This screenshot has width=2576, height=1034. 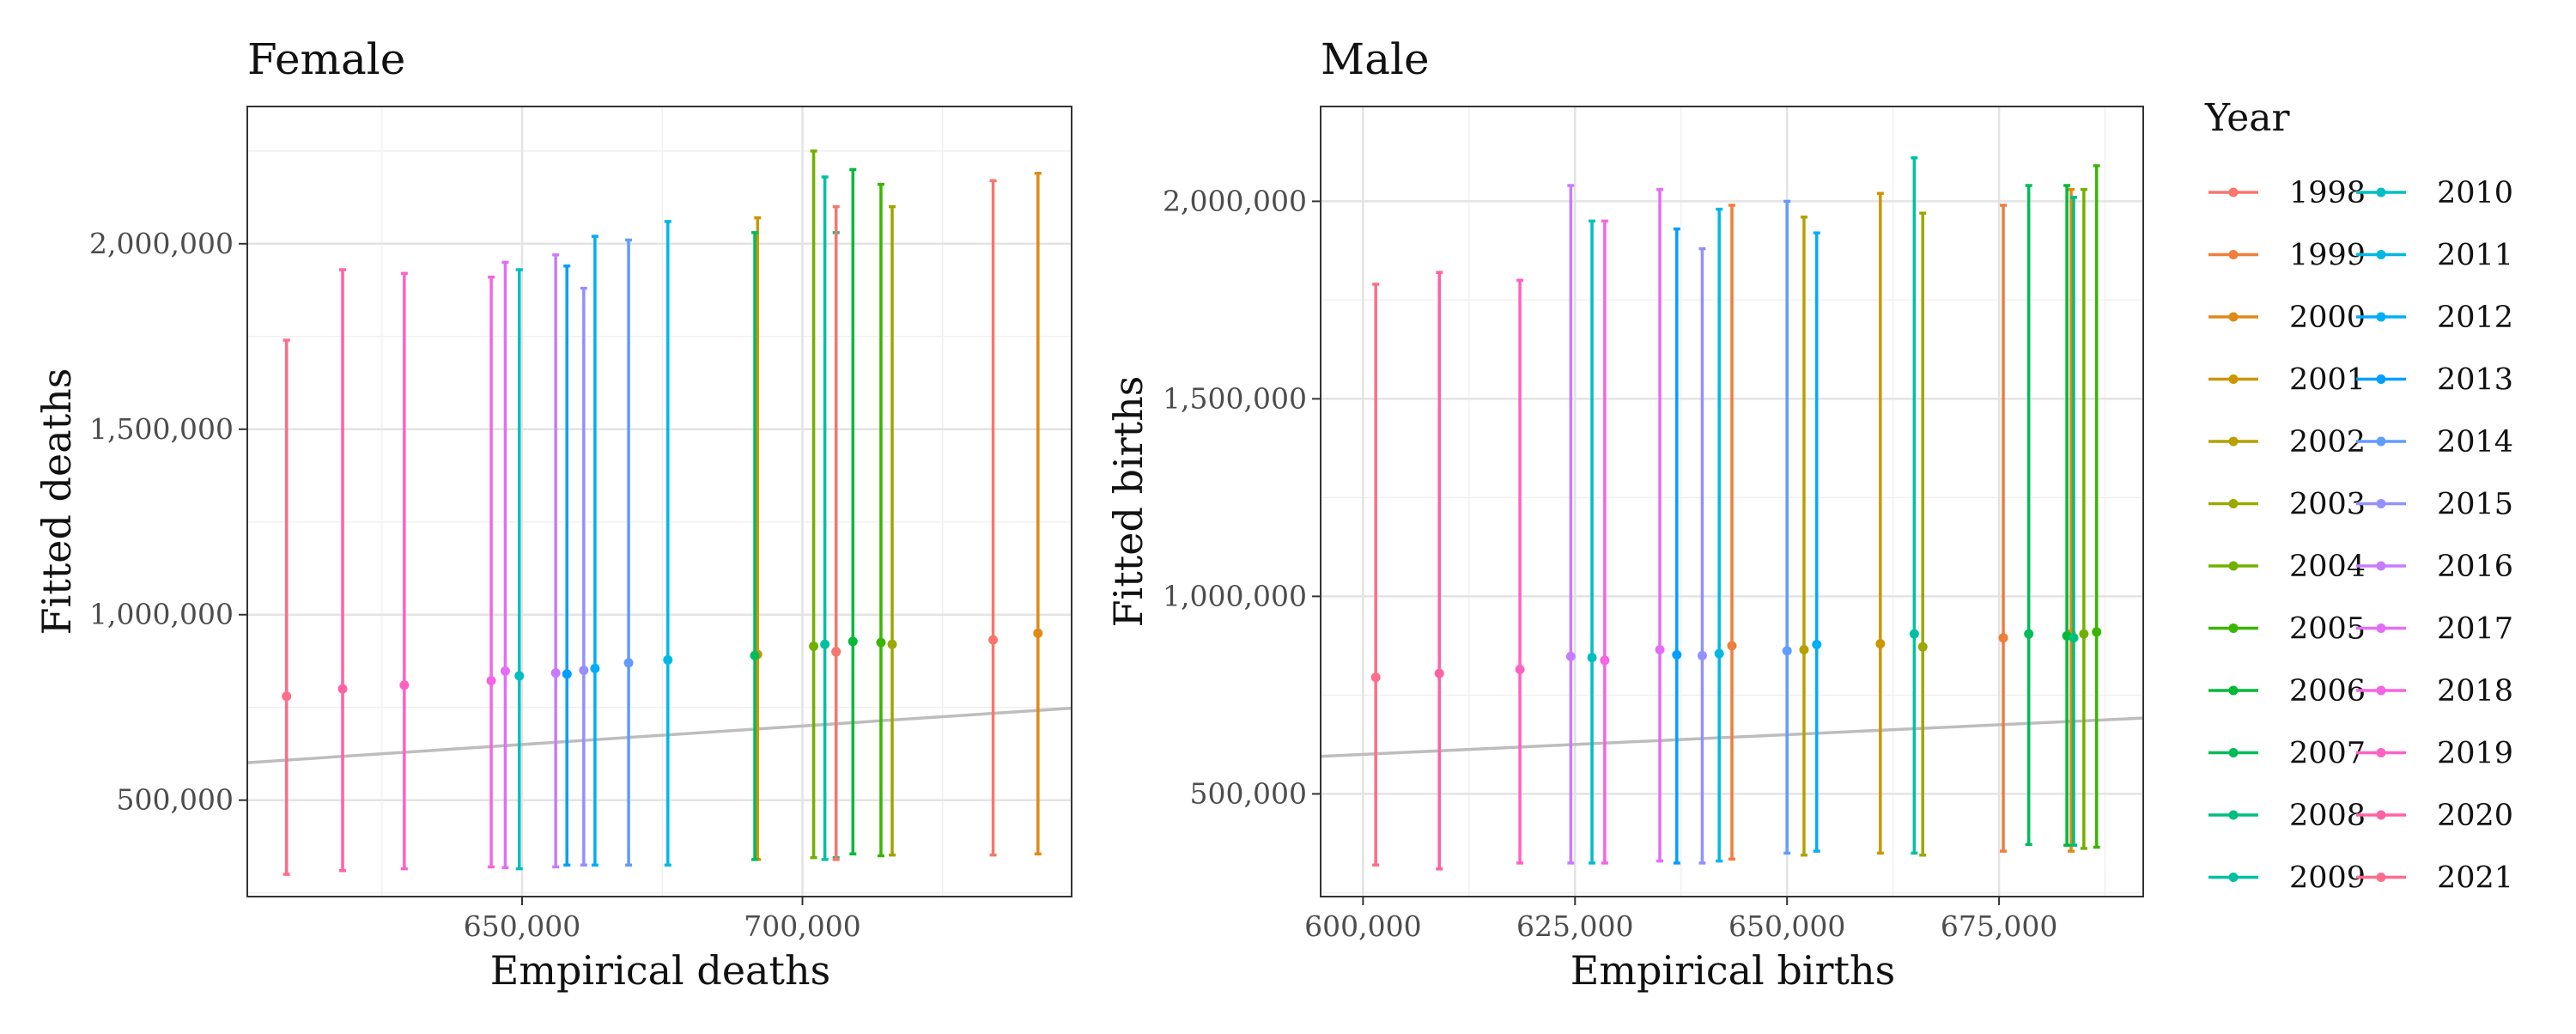 I want to click on legend-label: 2018, so click(x=2475, y=691).